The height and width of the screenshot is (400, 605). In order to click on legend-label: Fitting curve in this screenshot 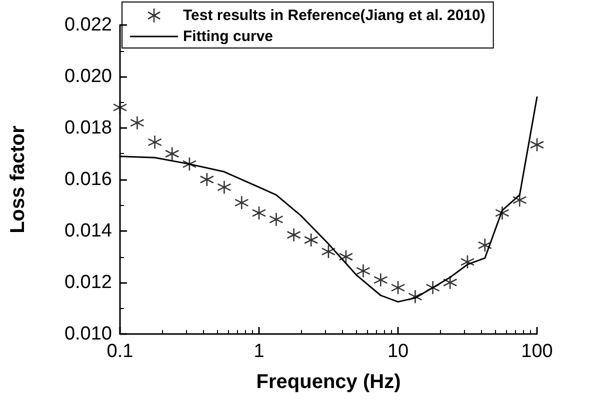, I will do `click(228, 36)`.